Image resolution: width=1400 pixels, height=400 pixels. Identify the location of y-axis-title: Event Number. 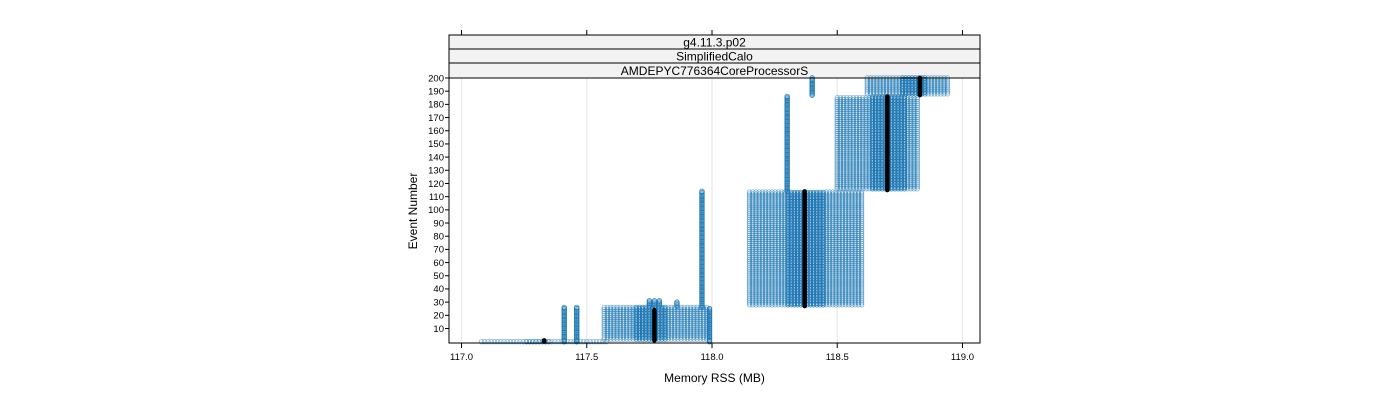
(413, 211).